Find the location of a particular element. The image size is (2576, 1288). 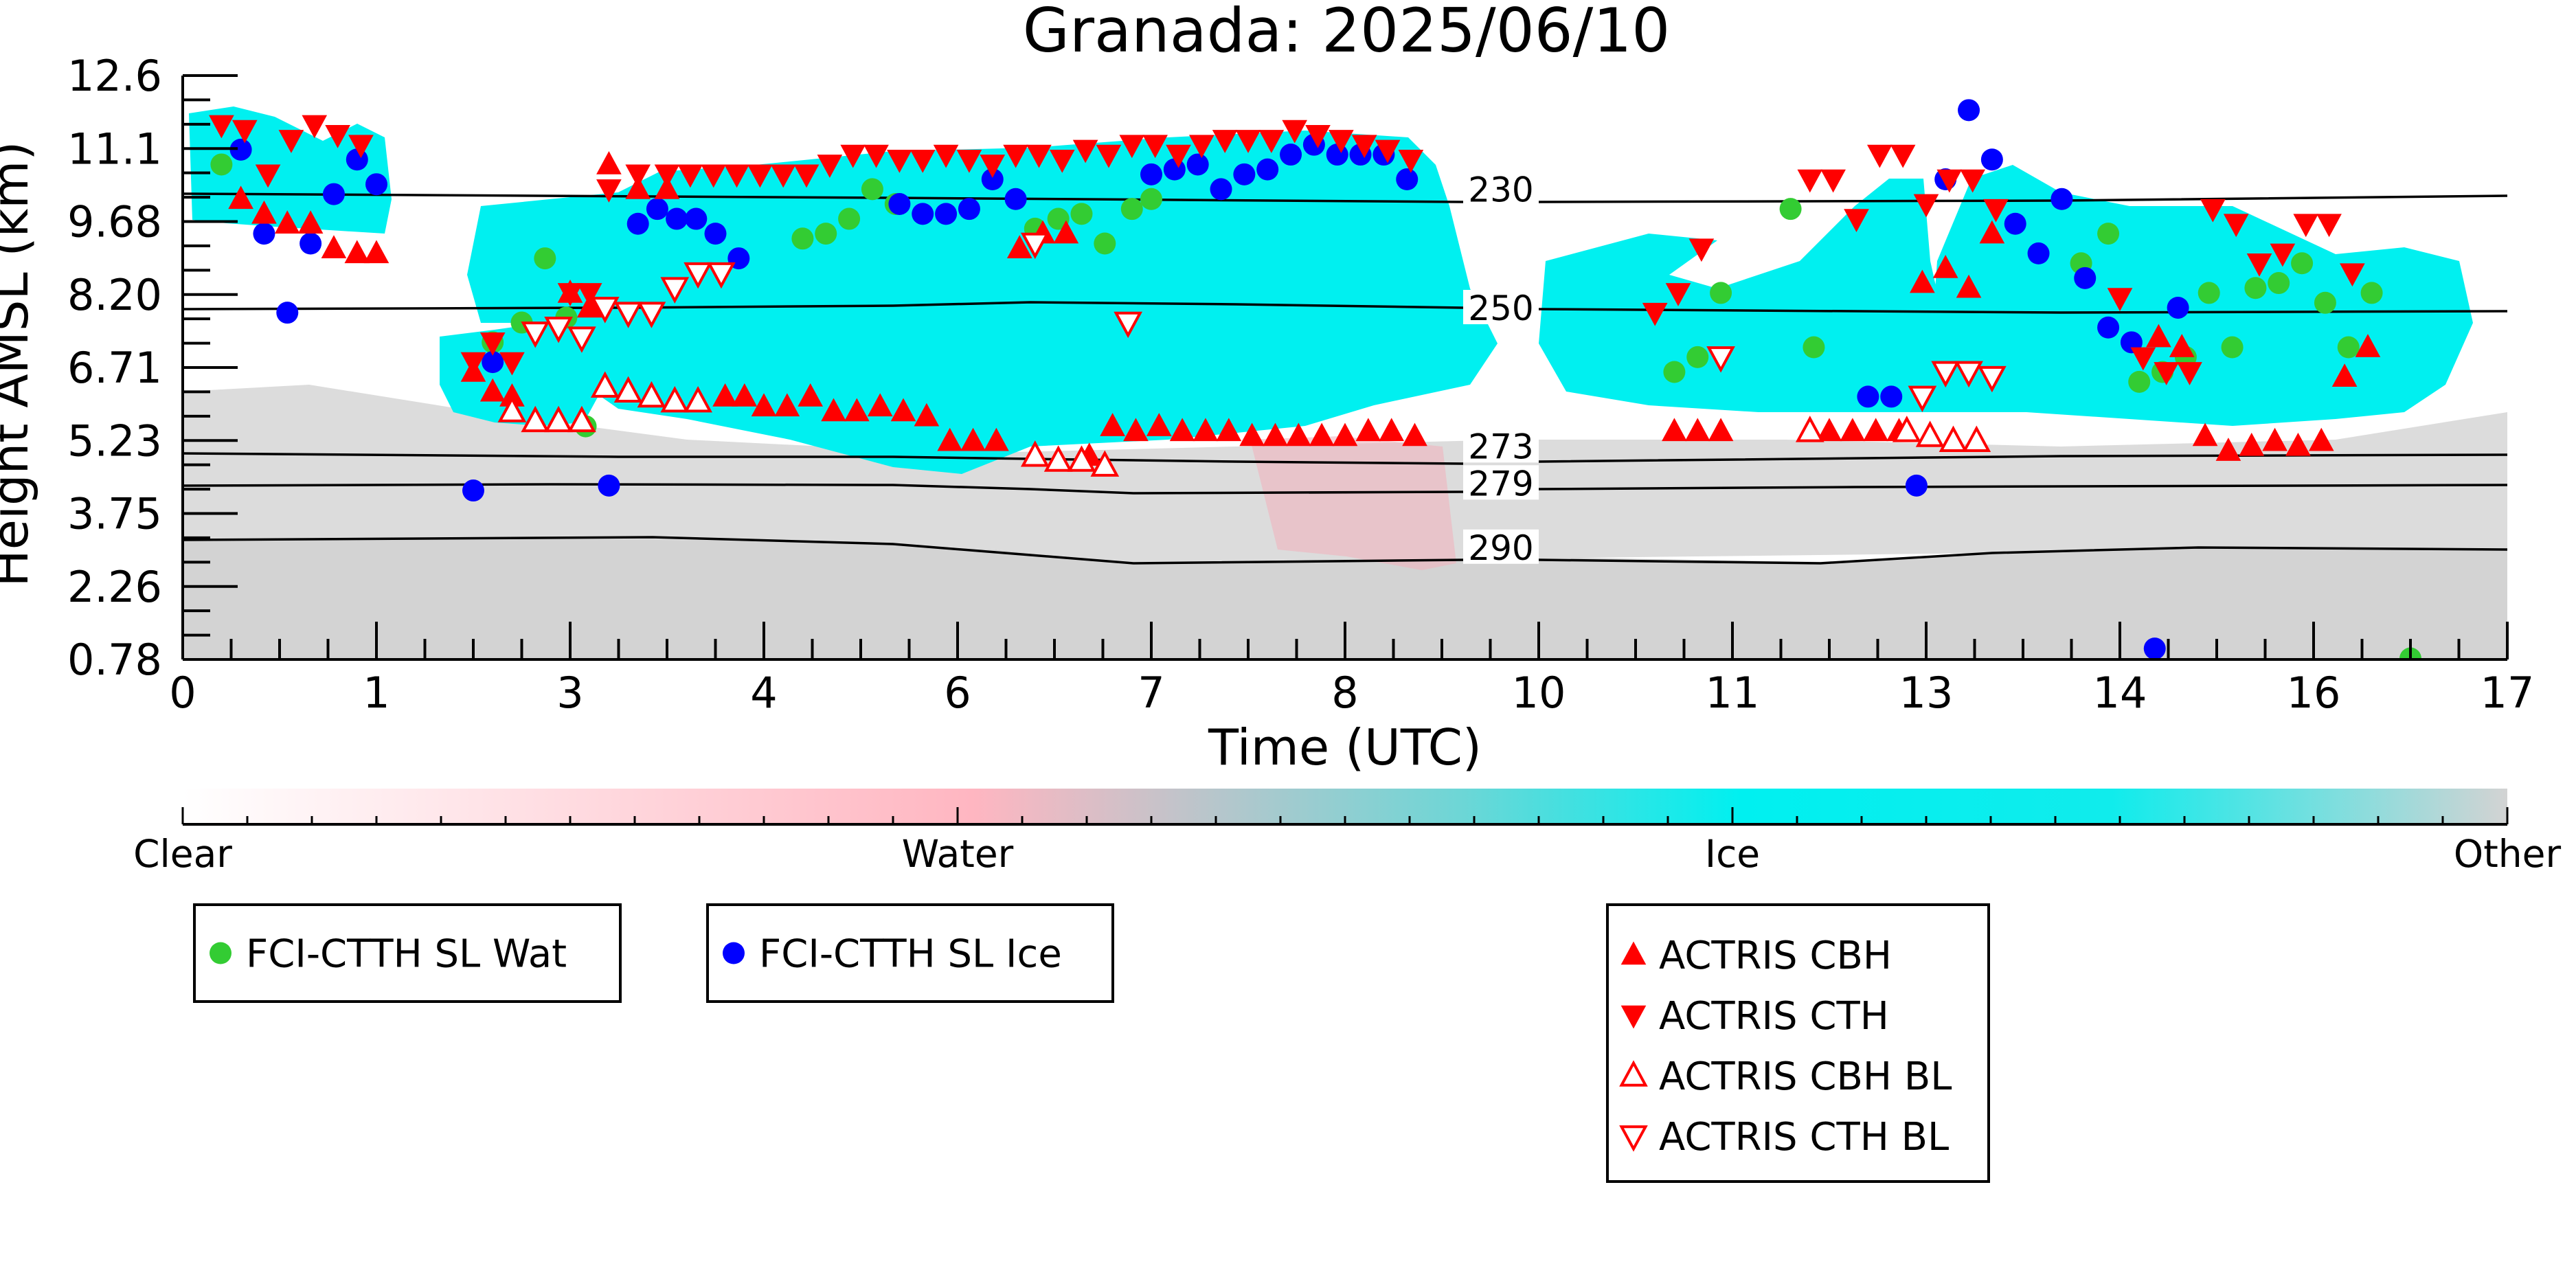

series is located at coordinates (1244, 424).